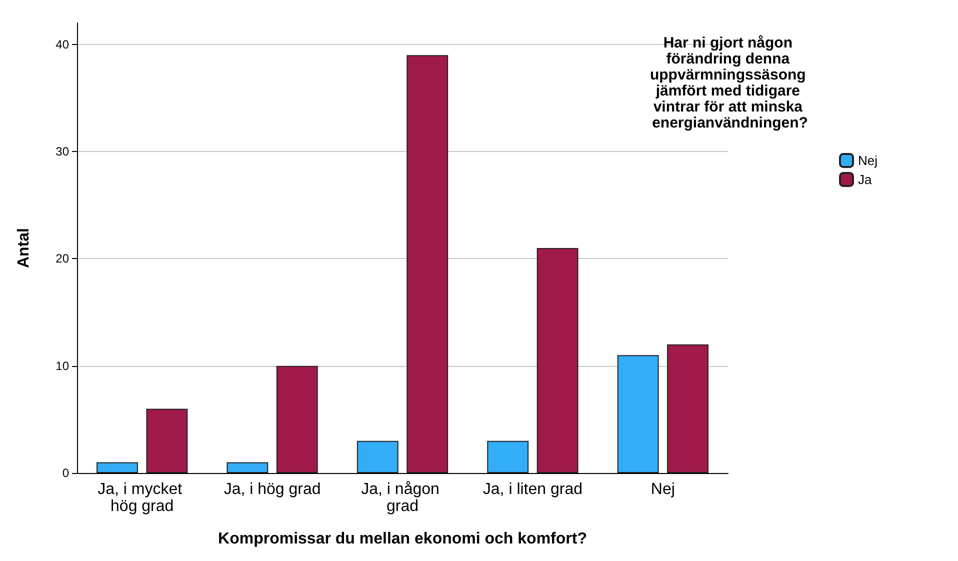  I want to click on x-tick-label: Ja, i liten grad, so click(532, 489).